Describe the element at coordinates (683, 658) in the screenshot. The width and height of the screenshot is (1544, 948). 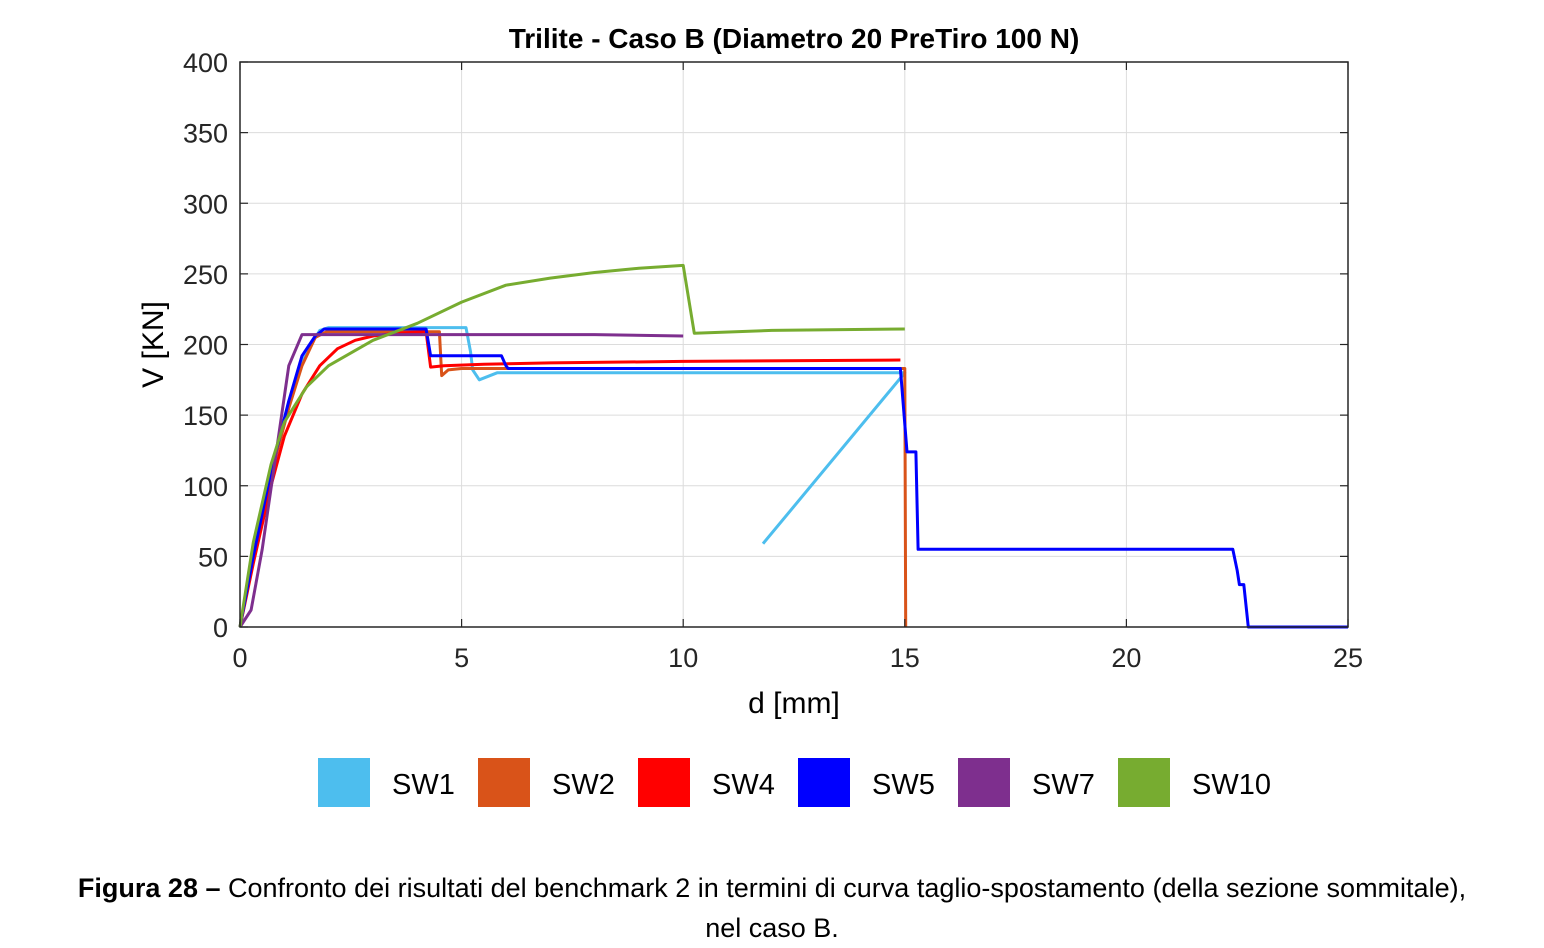
I see `x-tick-label: 10` at that location.